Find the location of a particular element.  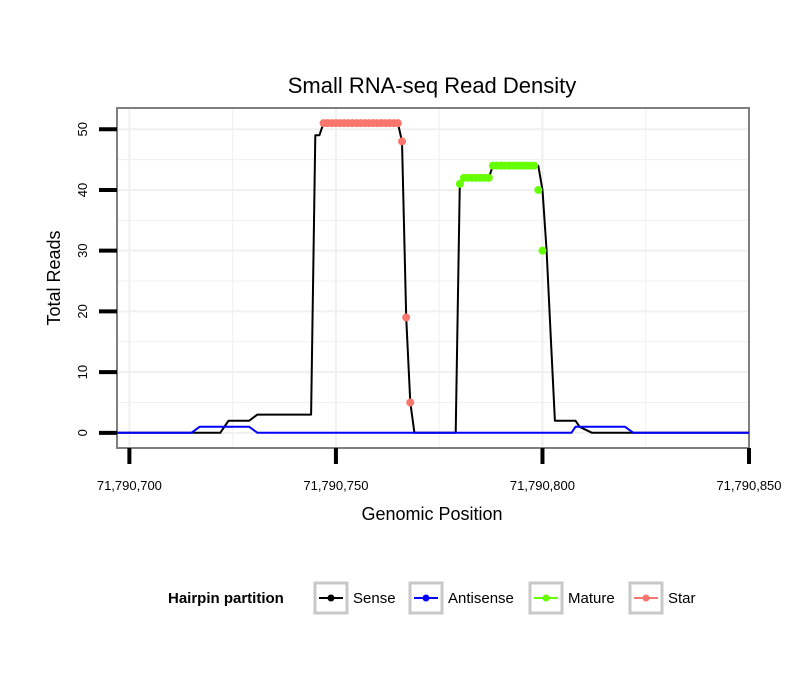

legend-label: Antisense is located at coordinates (481, 598).